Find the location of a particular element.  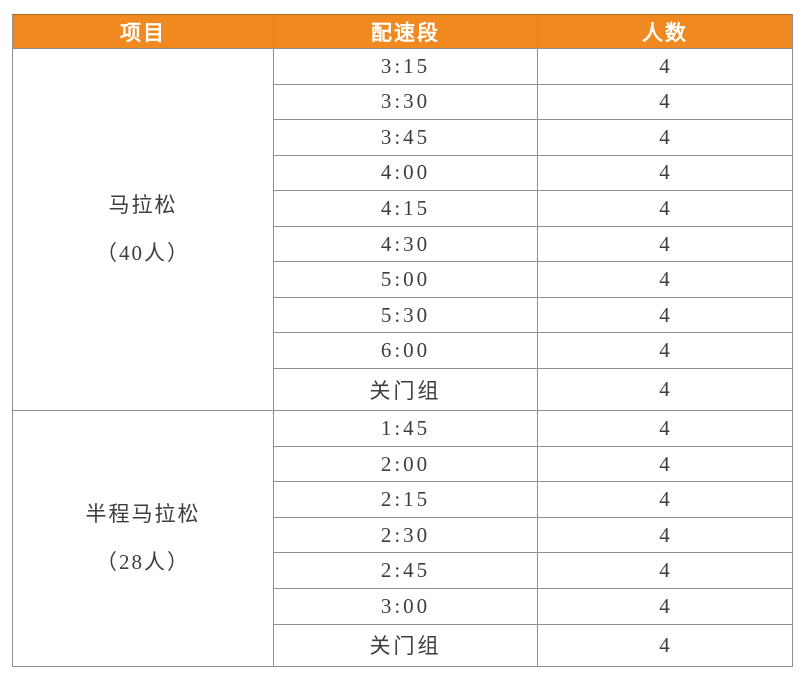

pace-cell: 3:45 is located at coordinates (405, 137).